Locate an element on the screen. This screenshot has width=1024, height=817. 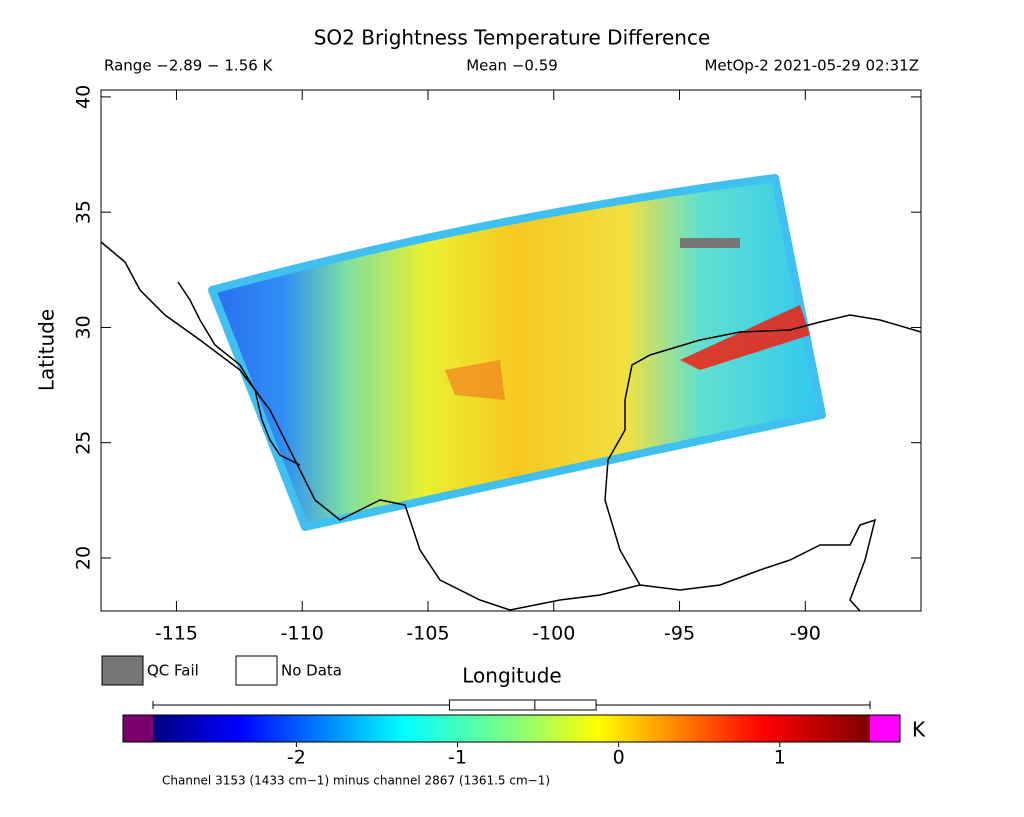
colorbar-under is located at coordinates (138, 728).